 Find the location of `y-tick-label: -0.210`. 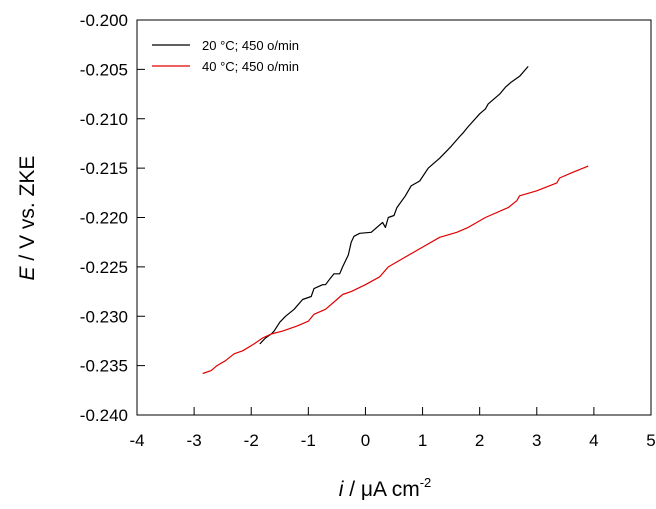

y-tick-label: -0.210 is located at coordinates (104, 119).